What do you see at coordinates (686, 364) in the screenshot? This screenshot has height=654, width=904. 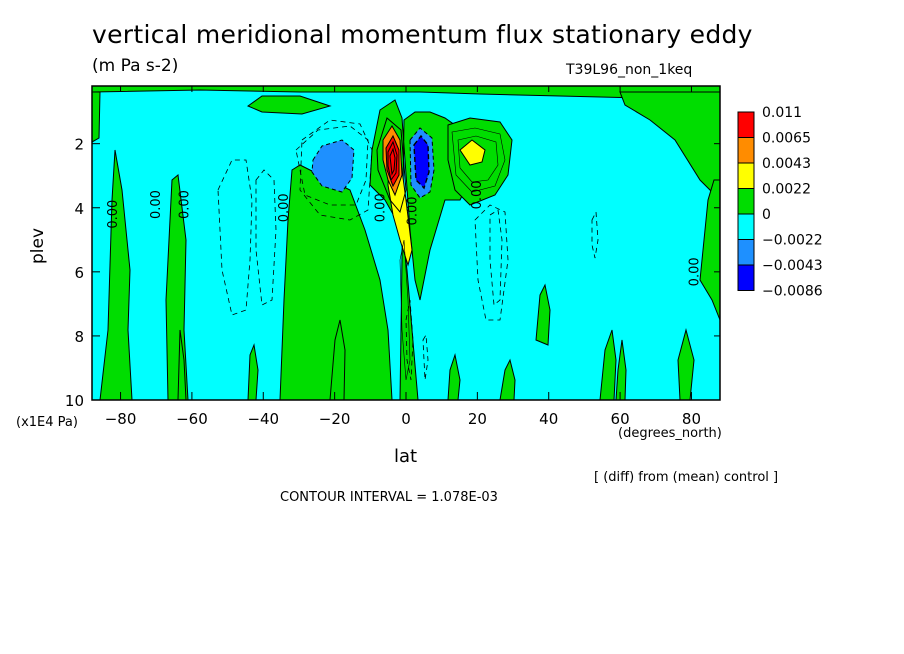 I see `region-lat-plus77` at bounding box center [686, 364].